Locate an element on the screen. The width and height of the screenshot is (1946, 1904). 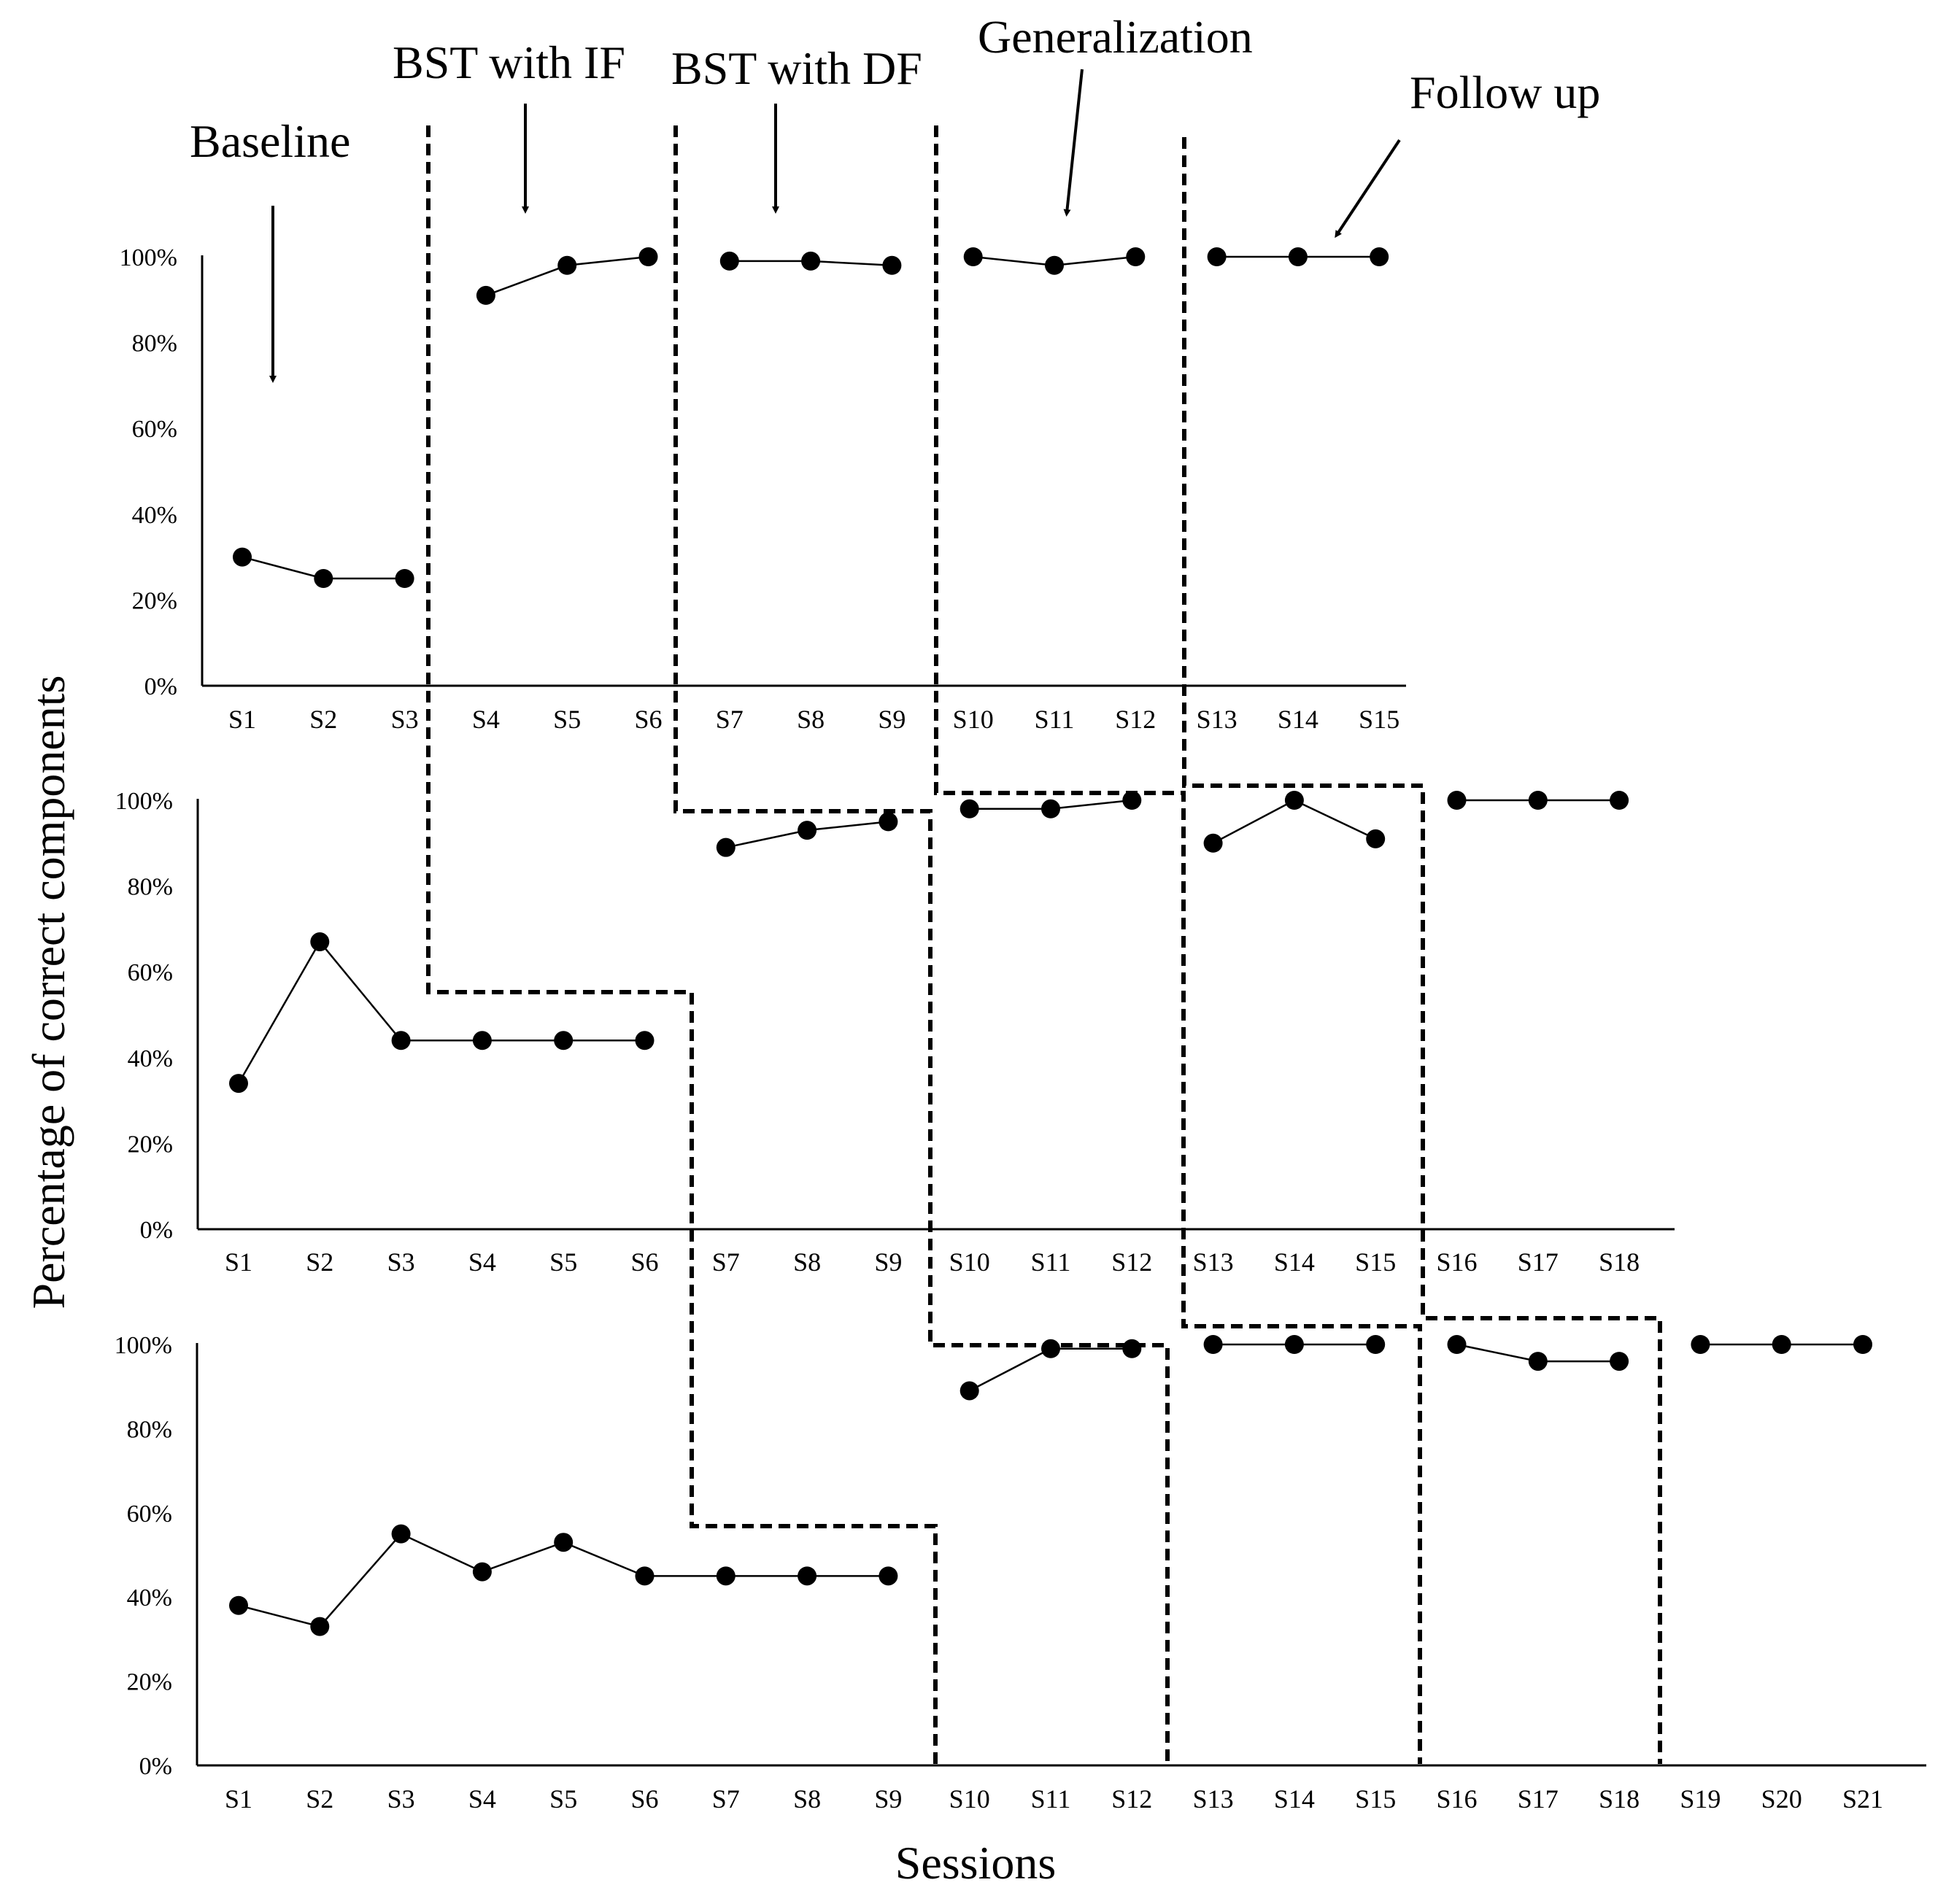
x-tick-label: S15 is located at coordinates (1375, 1799).